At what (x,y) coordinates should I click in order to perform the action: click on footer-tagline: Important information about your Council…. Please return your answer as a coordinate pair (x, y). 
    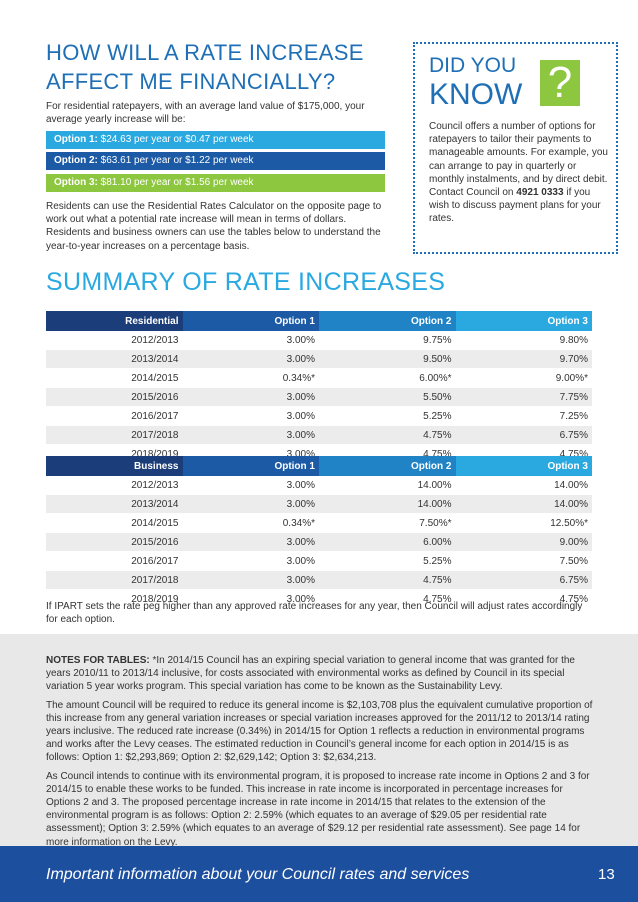
    Looking at the image, I should click on (258, 874).